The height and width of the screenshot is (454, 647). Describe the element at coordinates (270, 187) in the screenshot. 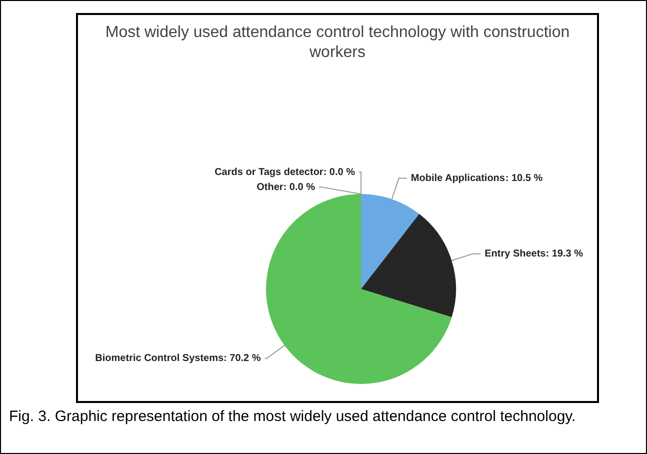

I see `category-label: Other` at that location.